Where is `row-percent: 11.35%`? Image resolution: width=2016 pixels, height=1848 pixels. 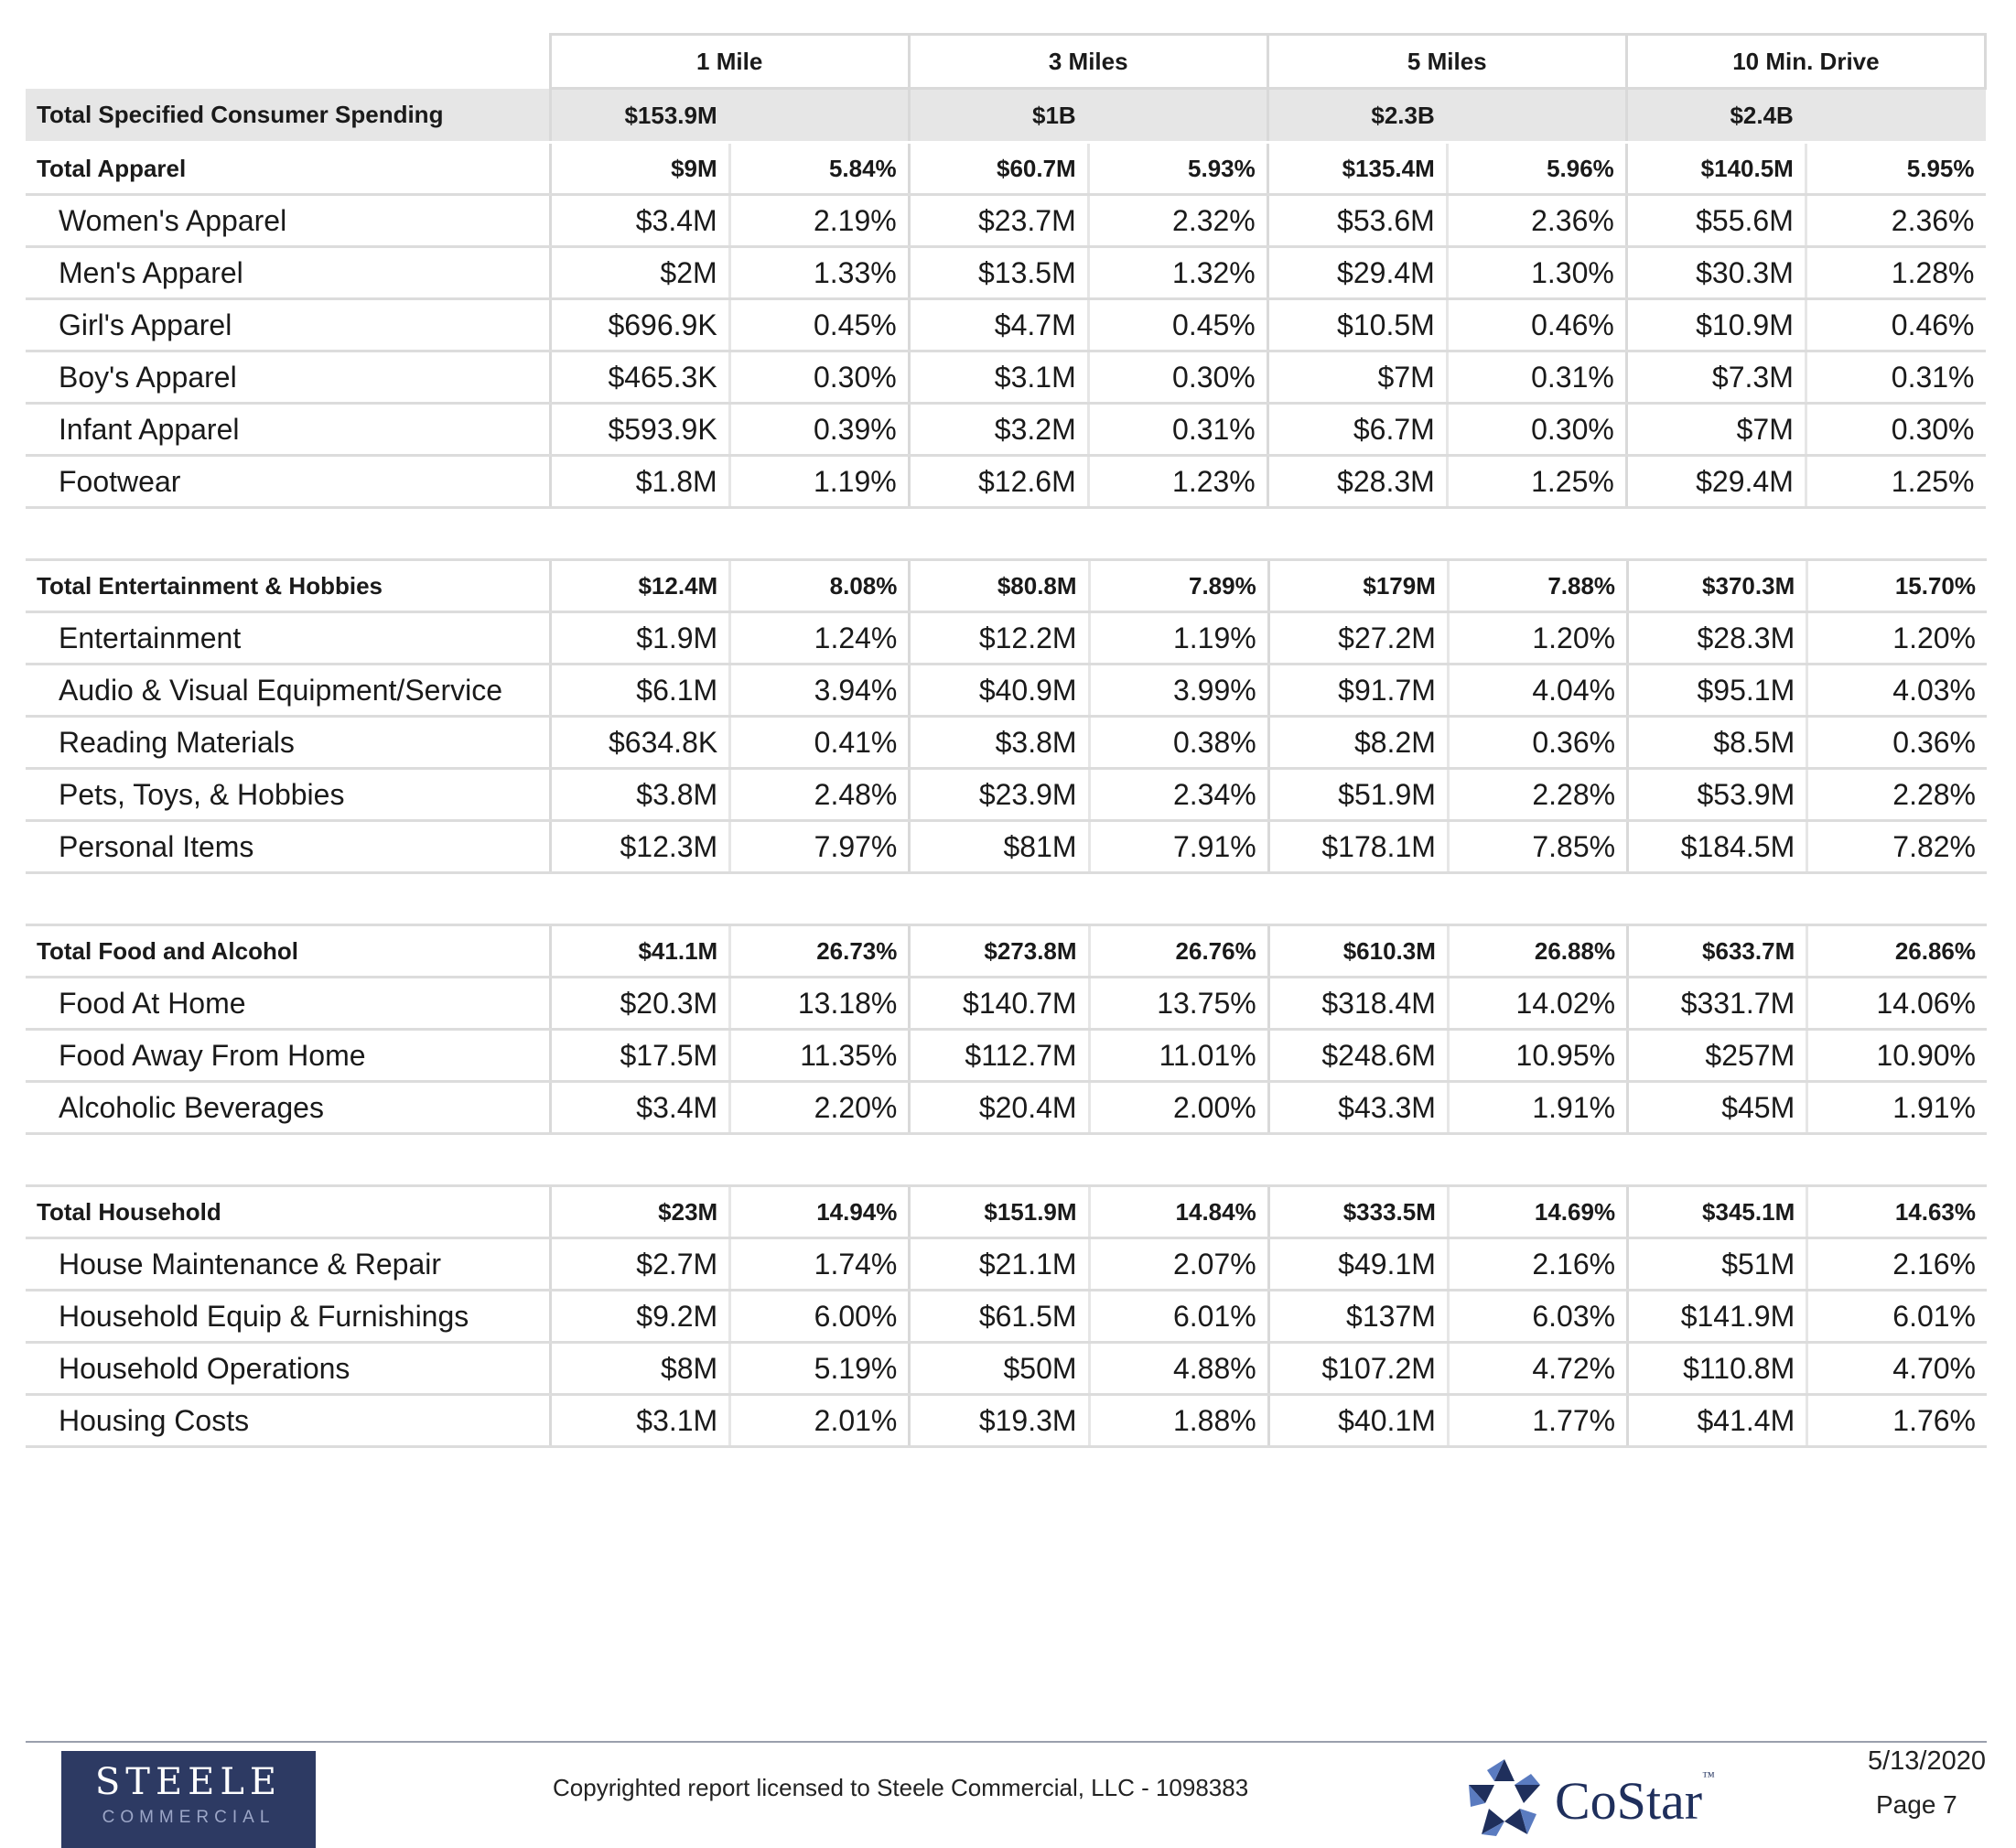 row-percent: 11.35% is located at coordinates (819, 1056).